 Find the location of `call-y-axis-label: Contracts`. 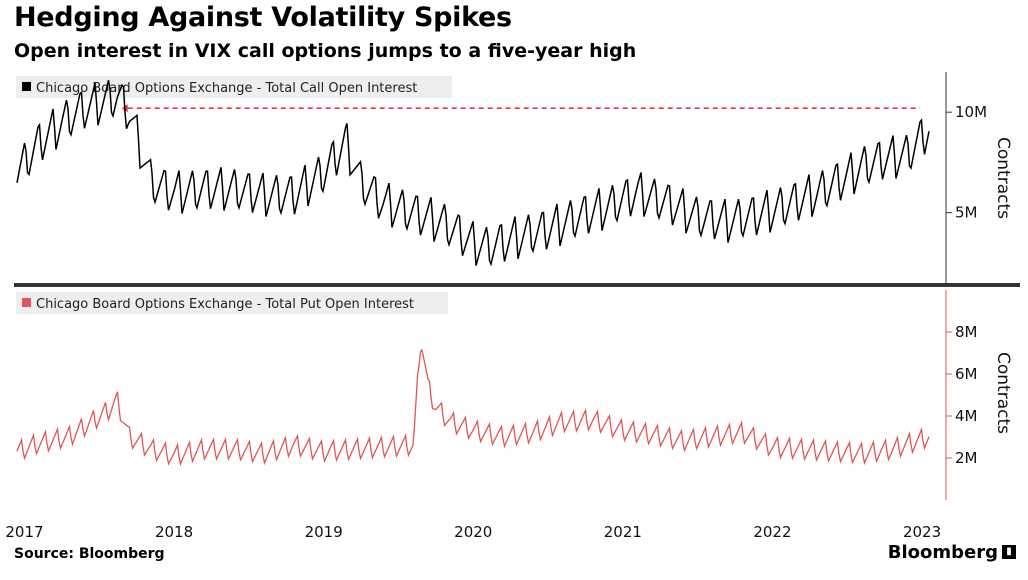

call-y-axis-label: Contracts is located at coordinates (1003, 178).